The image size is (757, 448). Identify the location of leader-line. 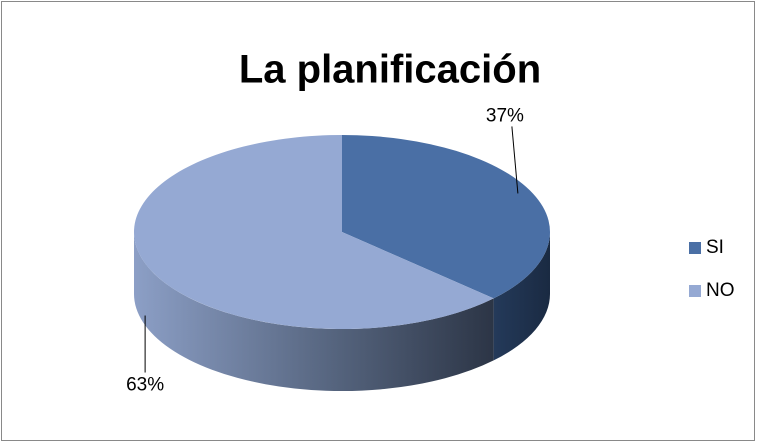
(515, 160).